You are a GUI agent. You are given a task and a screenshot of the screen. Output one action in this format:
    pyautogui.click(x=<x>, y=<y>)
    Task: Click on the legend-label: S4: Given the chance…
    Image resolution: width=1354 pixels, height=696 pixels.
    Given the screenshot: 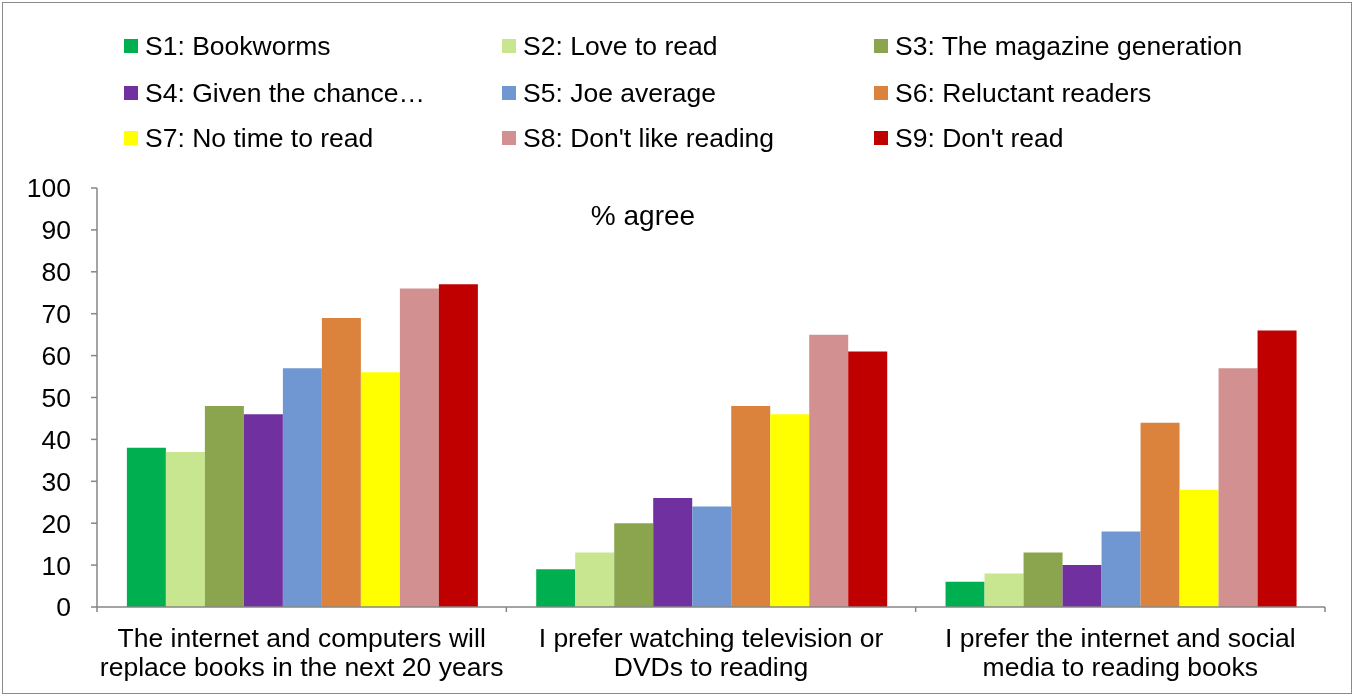 What is the action you would take?
    pyautogui.click(x=285, y=93)
    